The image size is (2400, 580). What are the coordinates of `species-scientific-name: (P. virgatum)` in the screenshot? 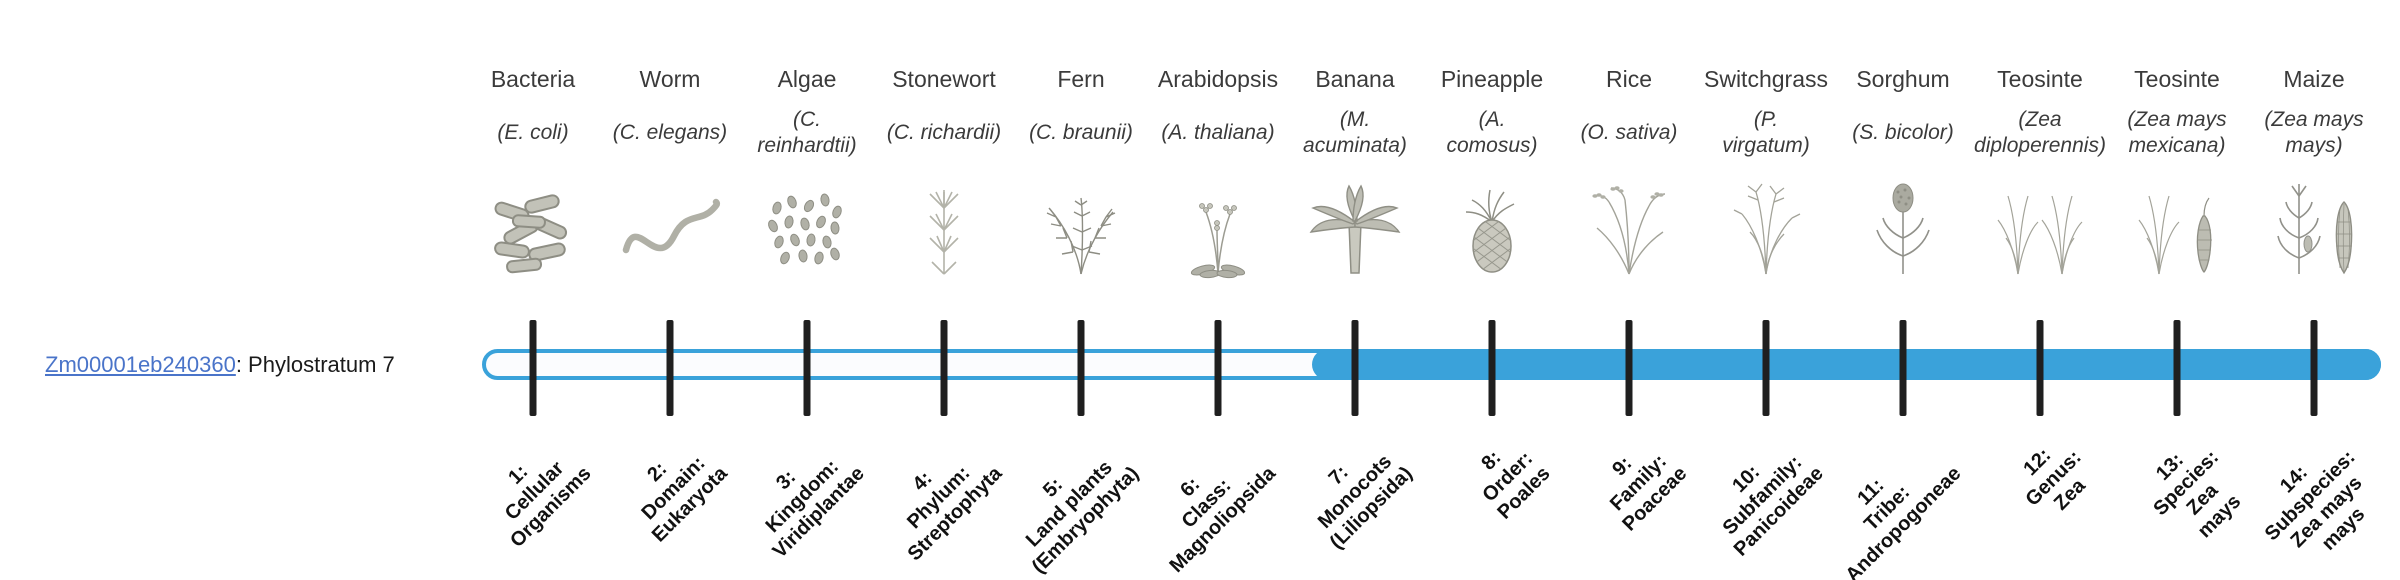 It's located at (1766, 132).